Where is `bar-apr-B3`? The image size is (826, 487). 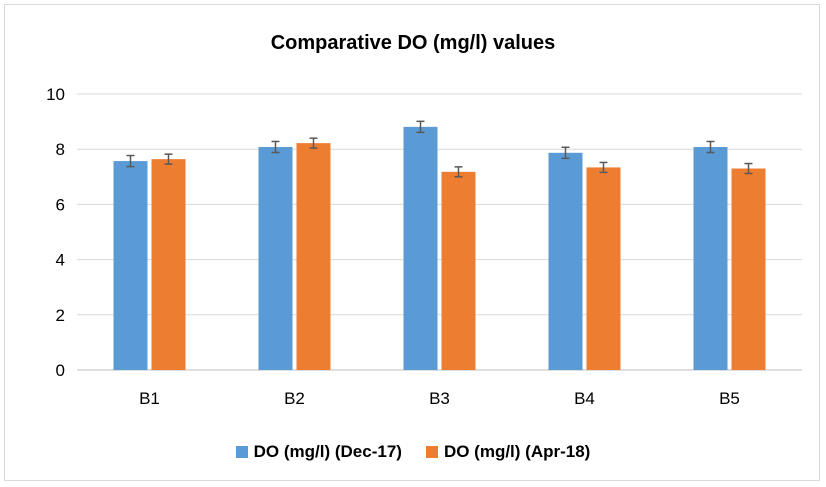 bar-apr-B3 is located at coordinates (458, 270).